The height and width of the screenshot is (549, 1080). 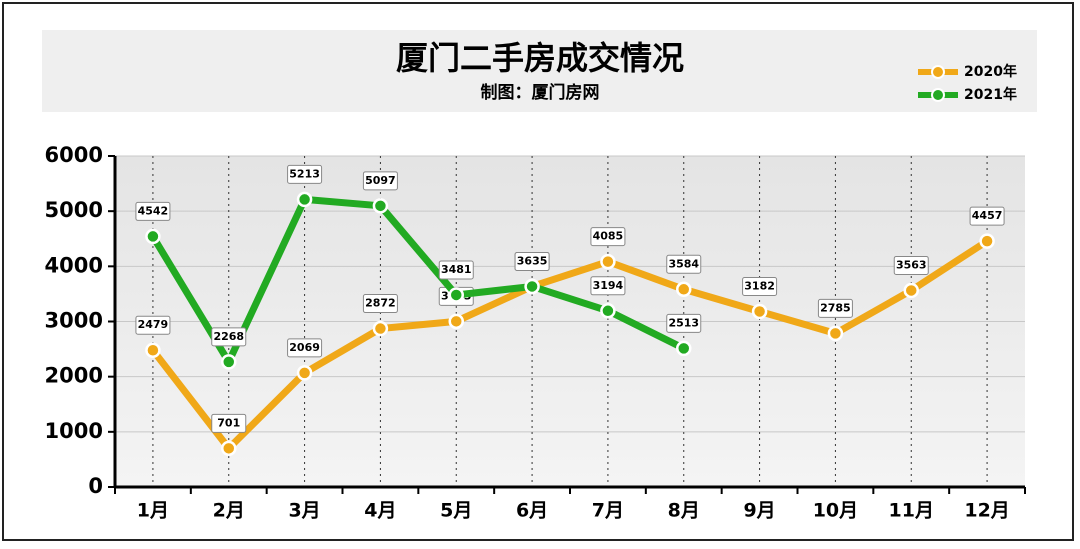 I want to click on y-tick-label: 1000, so click(x=74, y=431).